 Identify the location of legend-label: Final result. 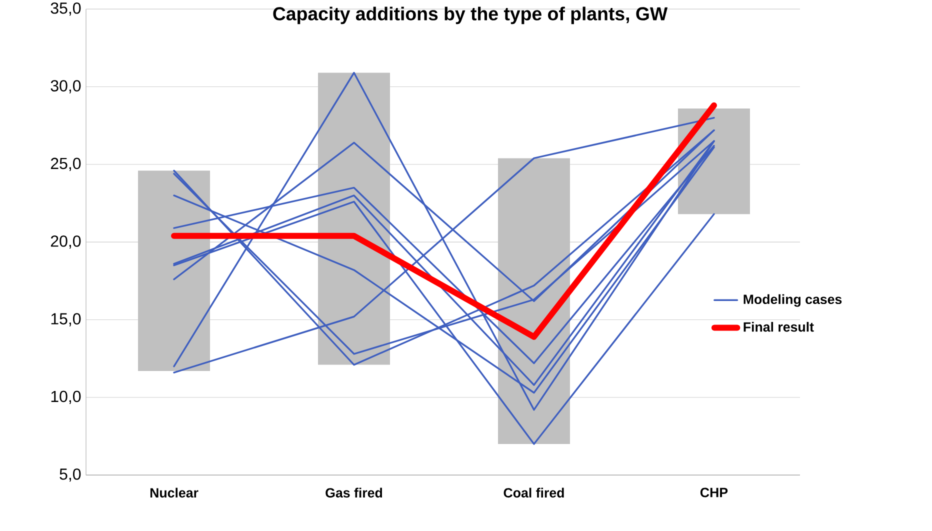
(779, 327).